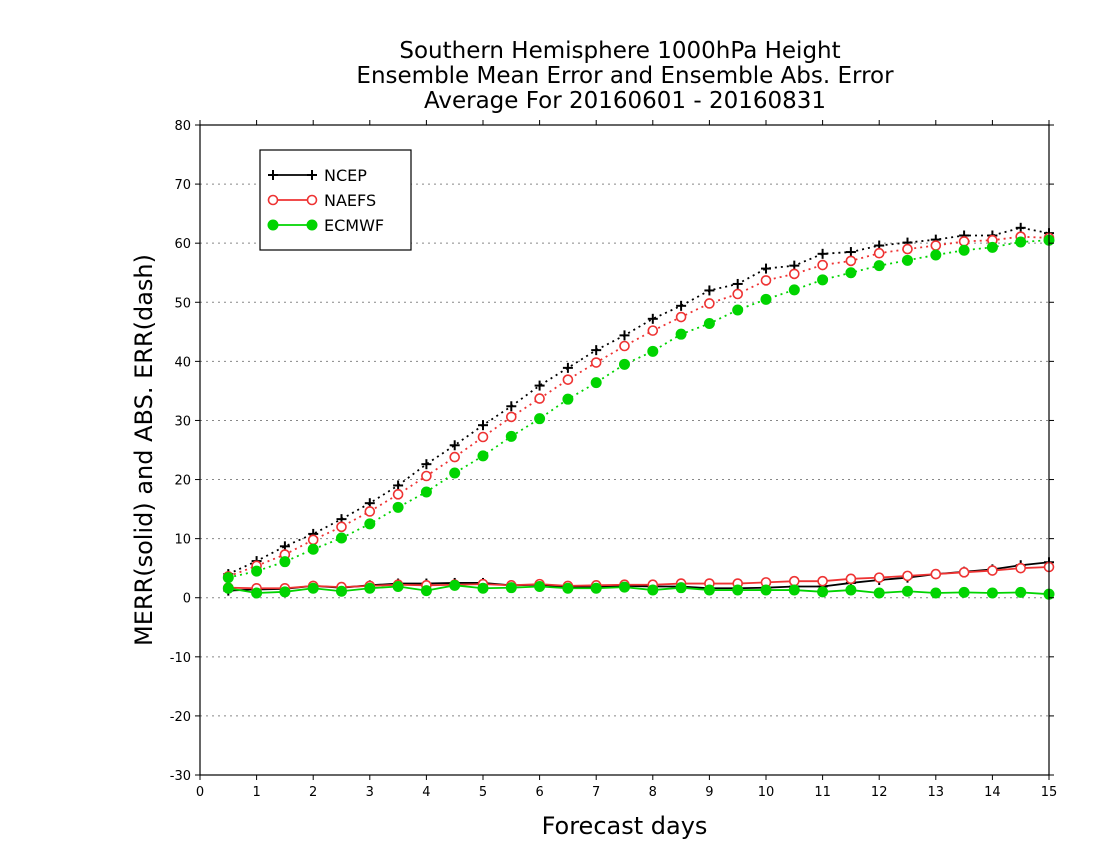  Describe the element at coordinates (539, 792) in the screenshot. I see `x-tick-label: 6` at that location.